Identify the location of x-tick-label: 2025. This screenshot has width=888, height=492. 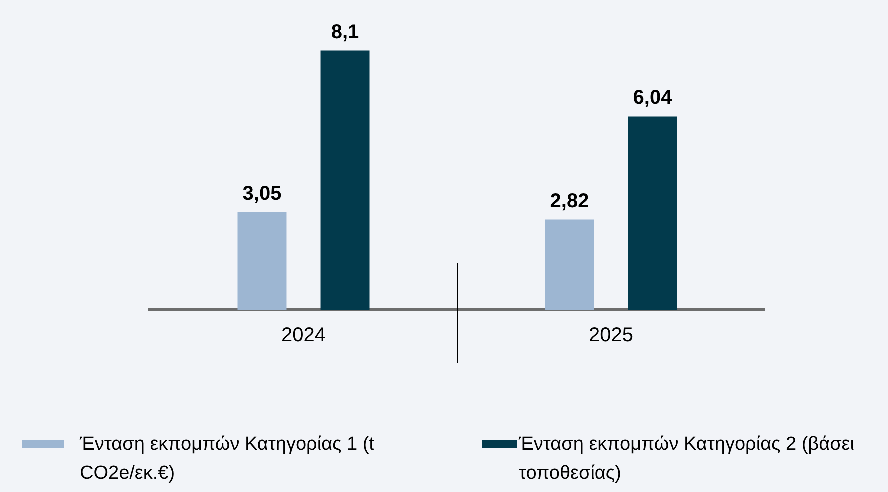
(611, 335).